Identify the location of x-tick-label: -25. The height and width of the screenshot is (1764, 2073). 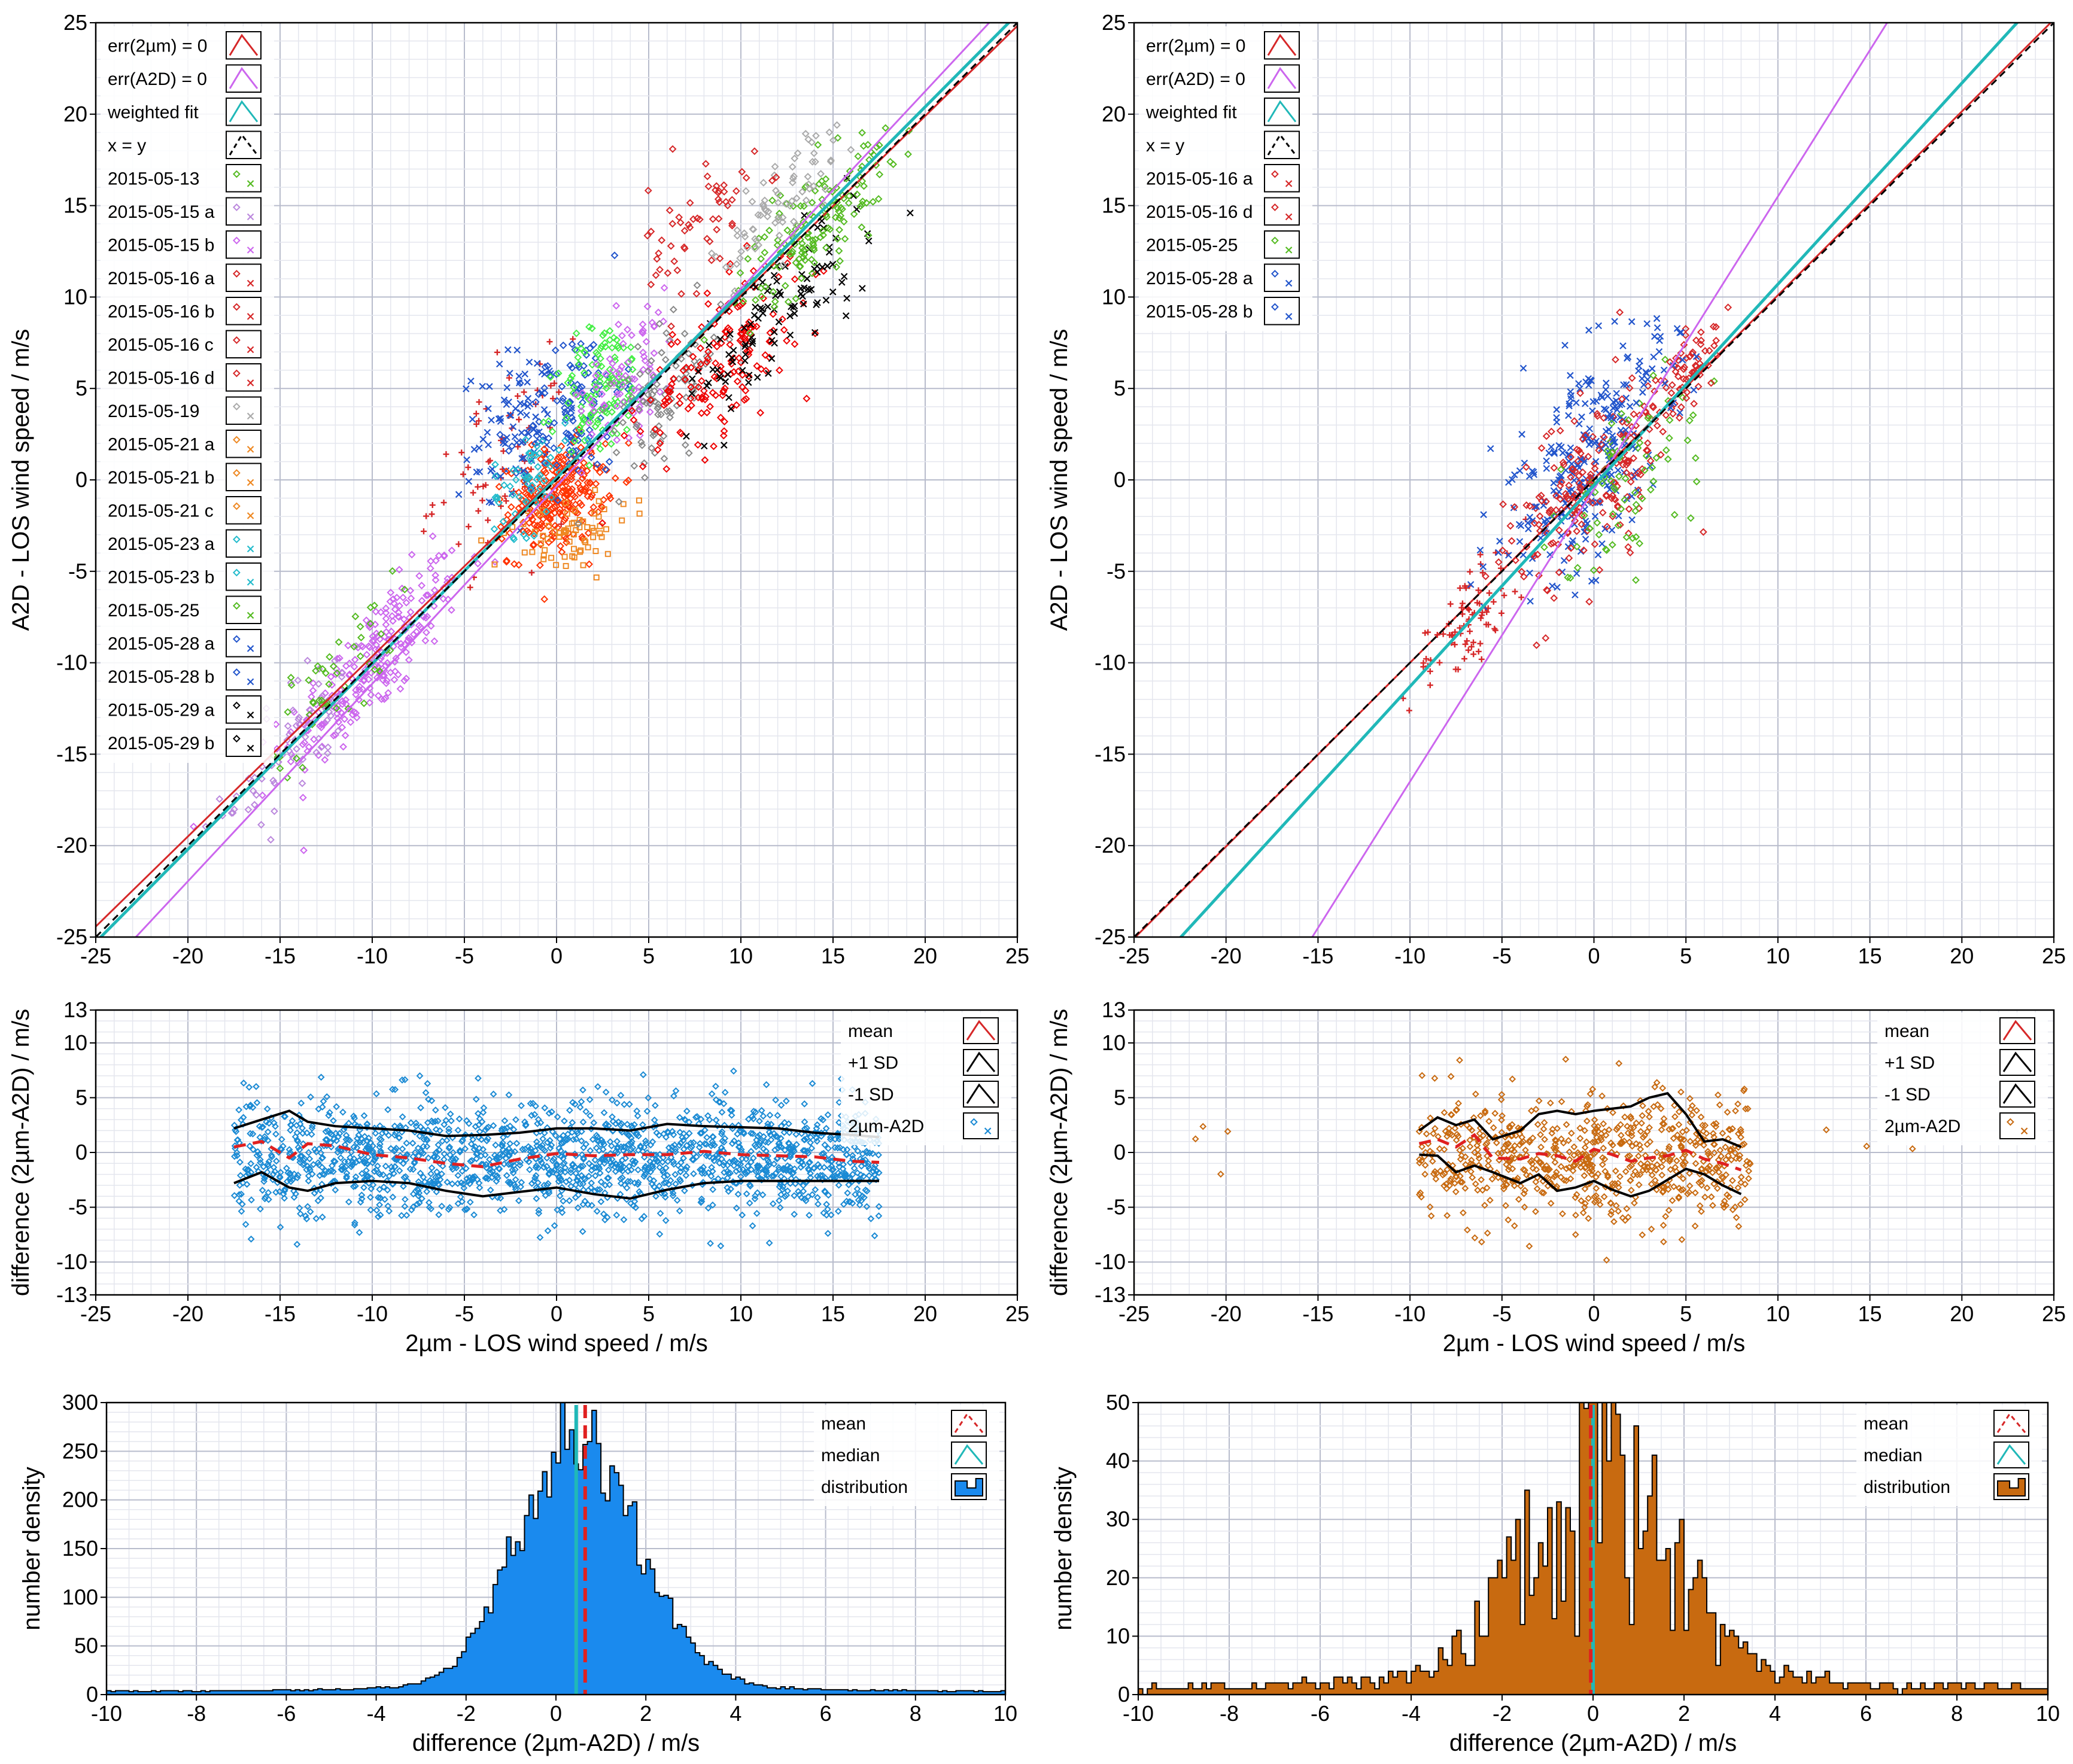
(95, 956).